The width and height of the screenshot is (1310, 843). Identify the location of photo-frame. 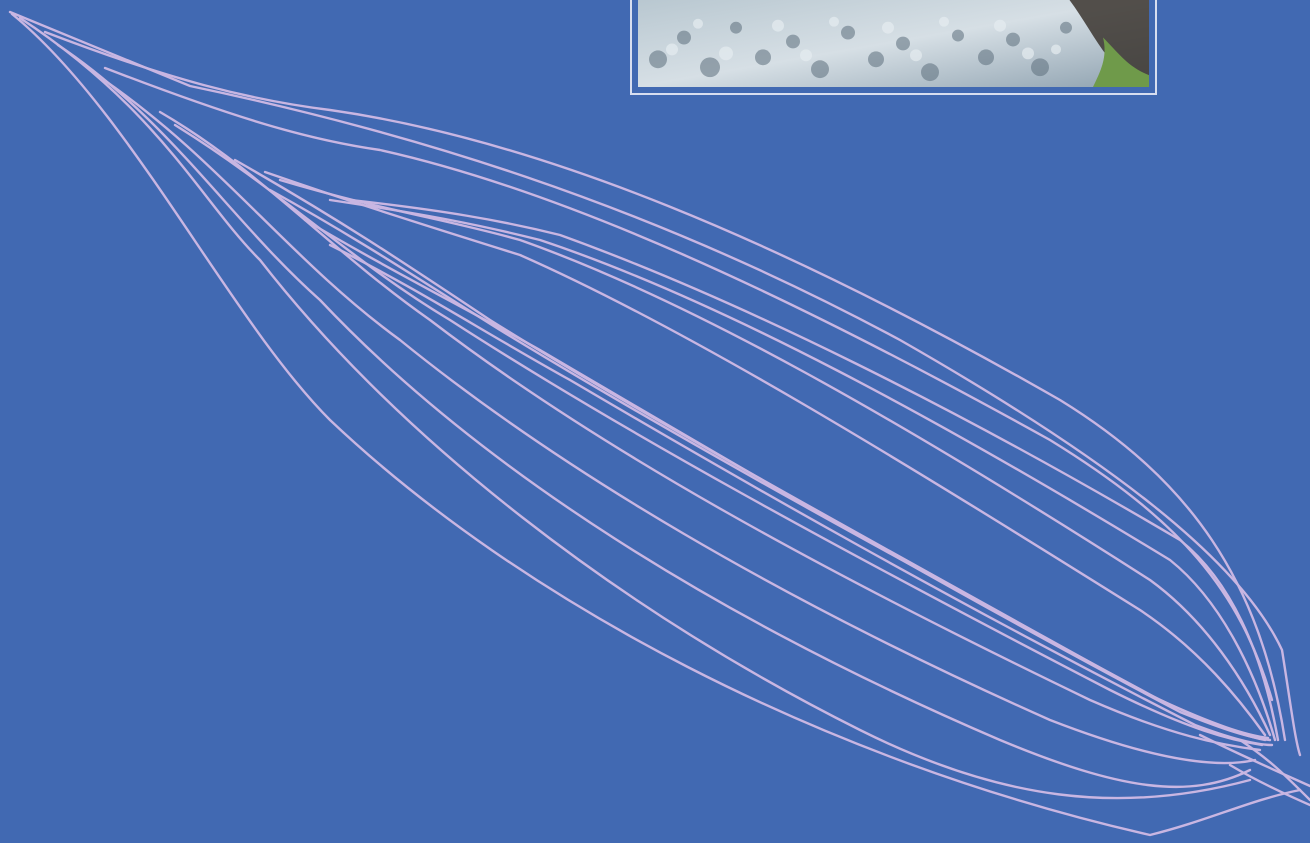
(893, 47).